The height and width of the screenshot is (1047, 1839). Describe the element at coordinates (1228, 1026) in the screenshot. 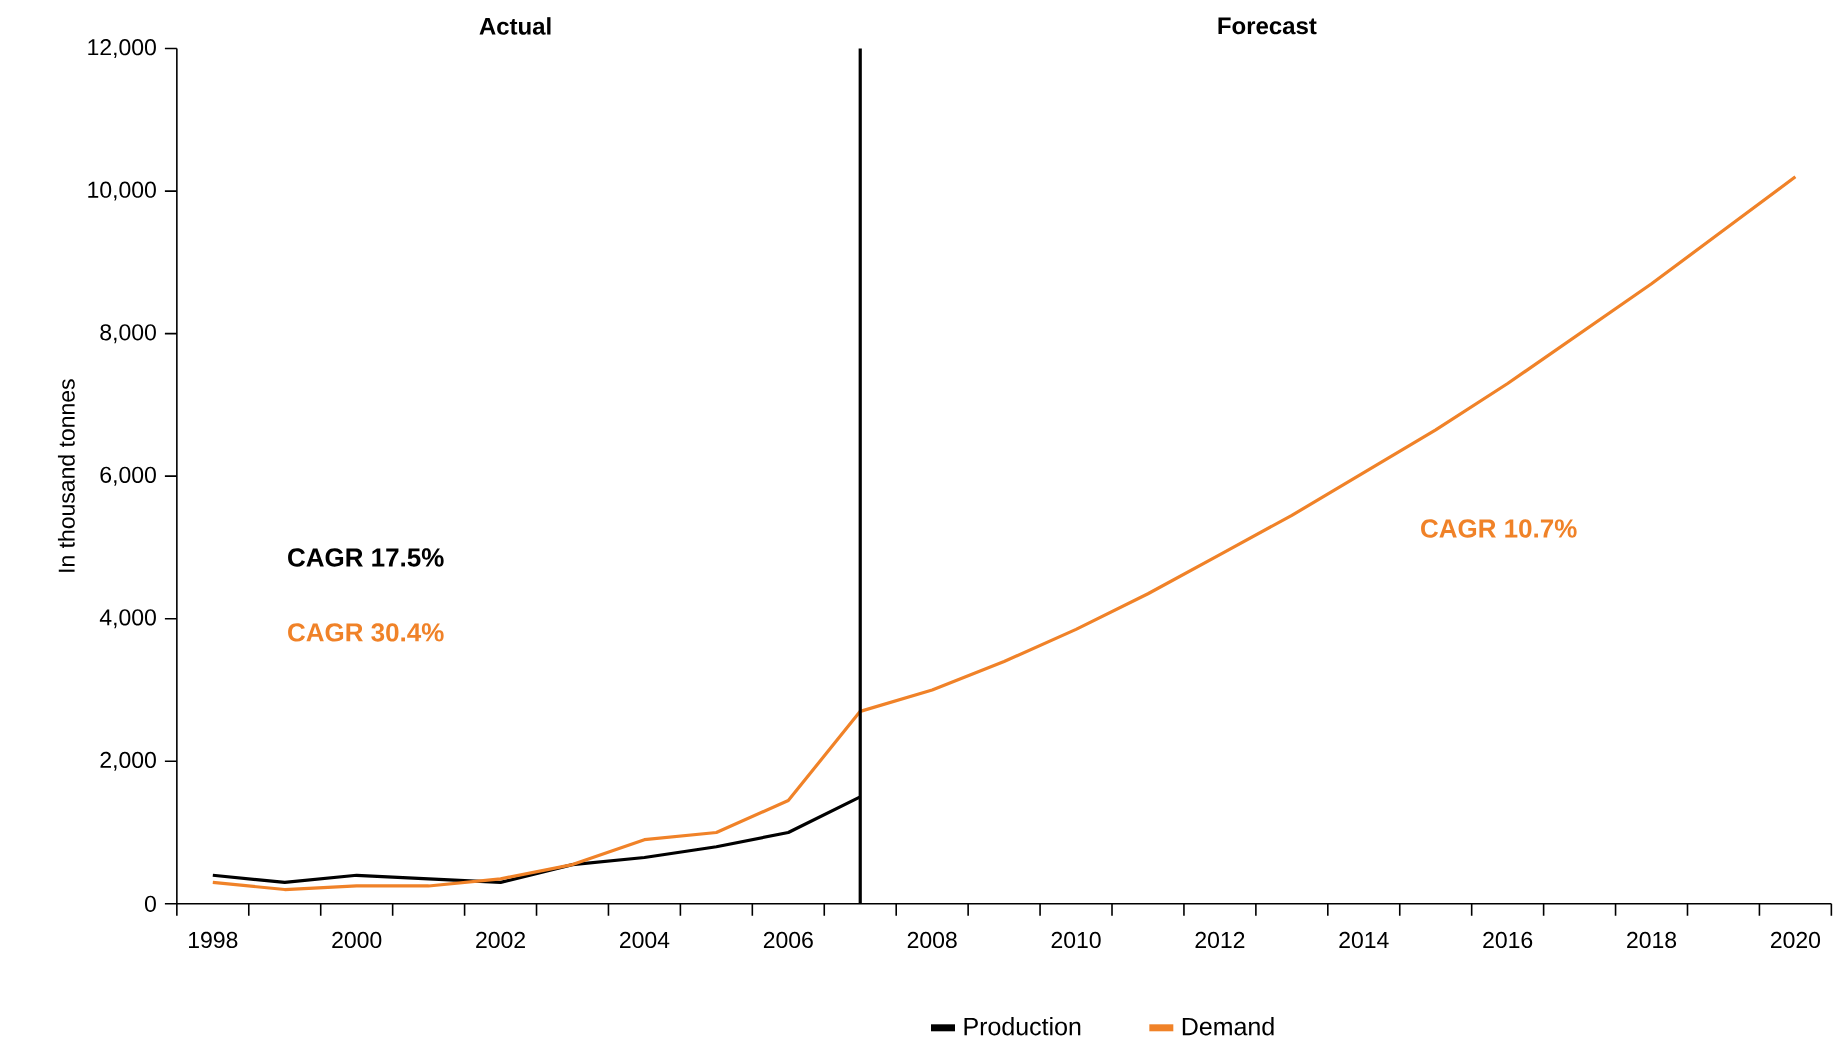

I see `legend-label: Demand` at that location.